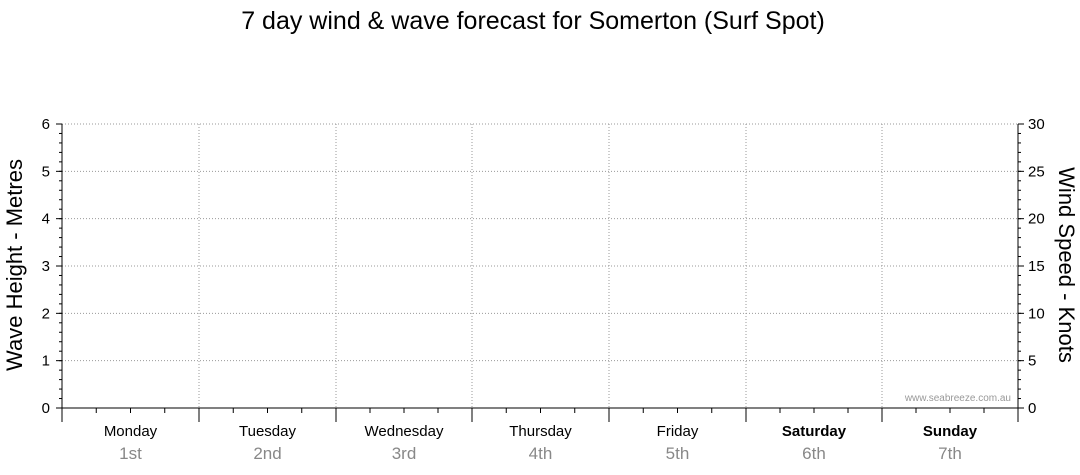 The image size is (1080, 475). What do you see at coordinates (541, 453) in the screenshot?
I see `day-date-label: 4th` at bounding box center [541, 453].